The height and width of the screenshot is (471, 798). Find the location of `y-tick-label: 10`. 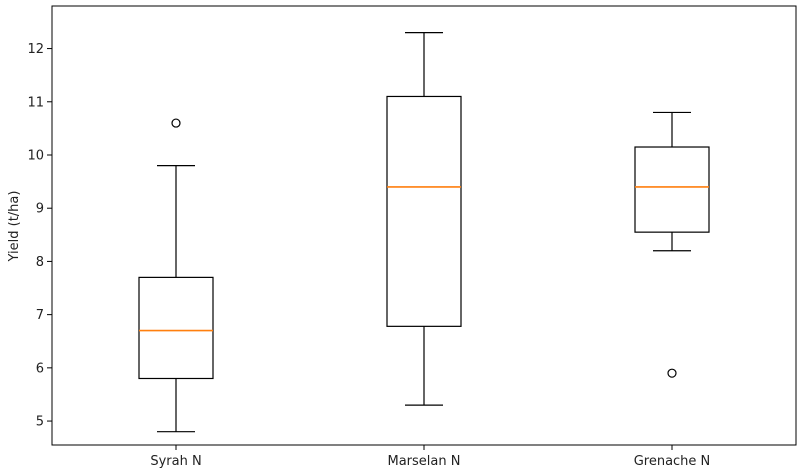

y-tick-label: 10 is located at coordinates (35, 155).